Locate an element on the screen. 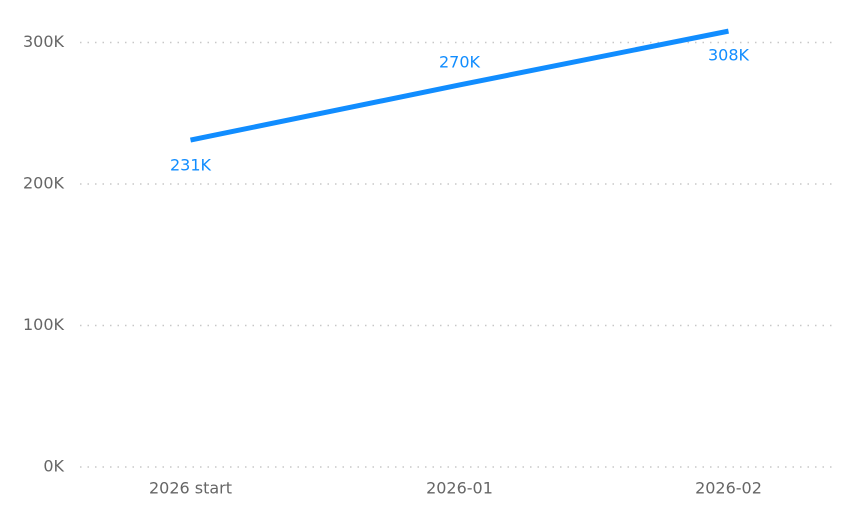  data-label: 270K is located at coordinates (460, 61).